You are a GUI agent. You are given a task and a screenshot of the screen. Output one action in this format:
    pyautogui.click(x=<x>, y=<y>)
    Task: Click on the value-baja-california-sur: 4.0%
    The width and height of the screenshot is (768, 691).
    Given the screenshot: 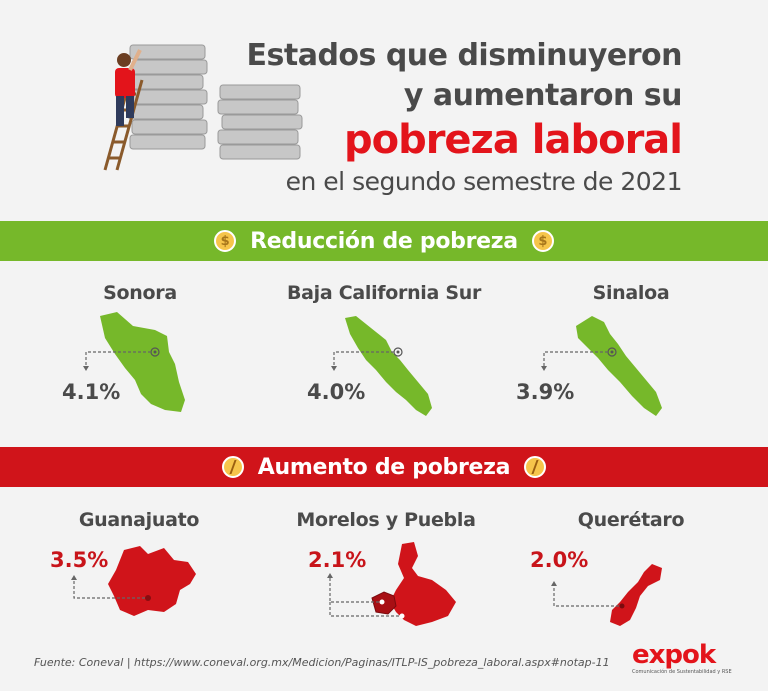 What is the action you would take?
    pyautogui.click(x=336, y=392)
    